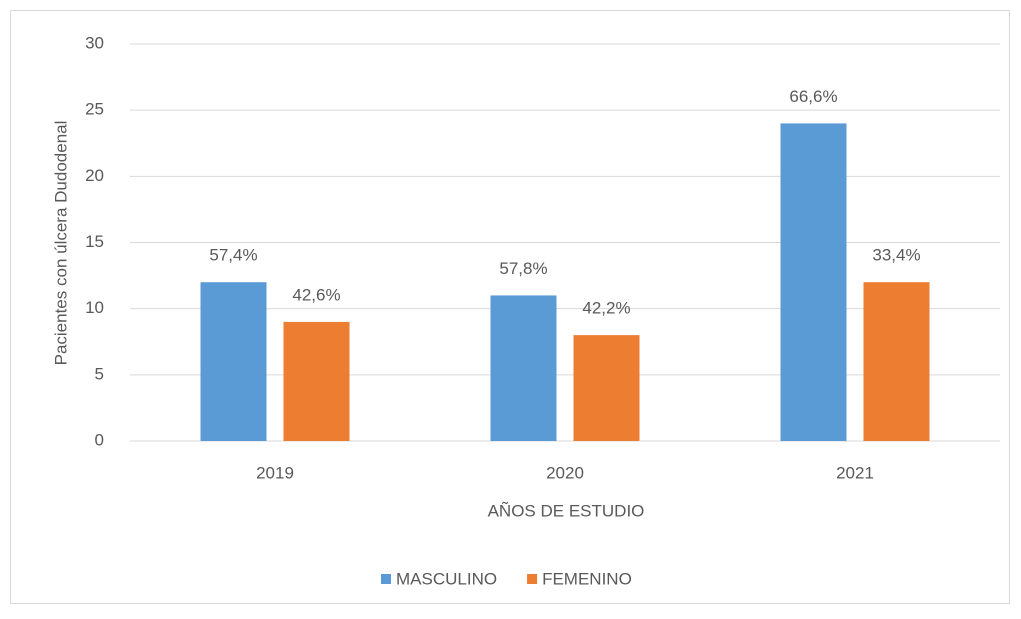  What do you see at coordinates (94, 241) in the screenshot?
I see `y-tick-label: 15` at bounding box center [94, 241].